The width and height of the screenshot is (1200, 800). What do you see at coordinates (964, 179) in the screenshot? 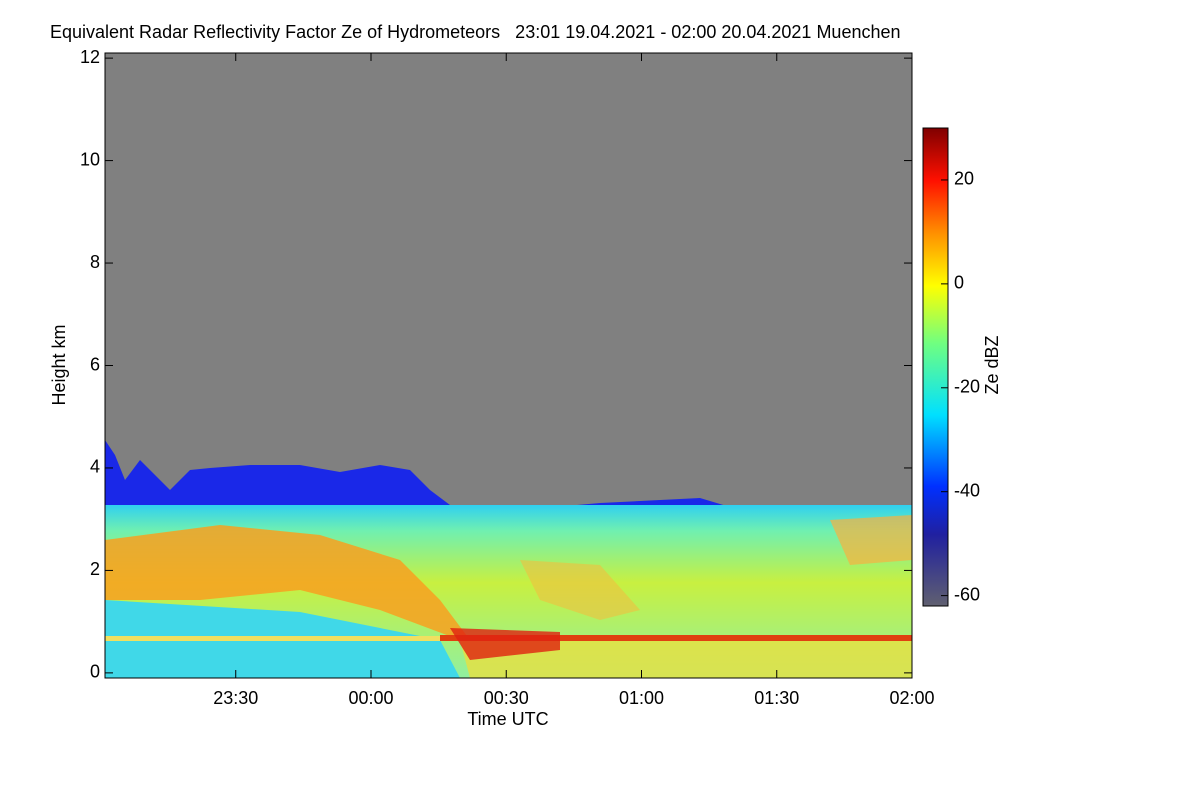
I see `colorbar-tick-label: 20` at bounding box center [964, 179].